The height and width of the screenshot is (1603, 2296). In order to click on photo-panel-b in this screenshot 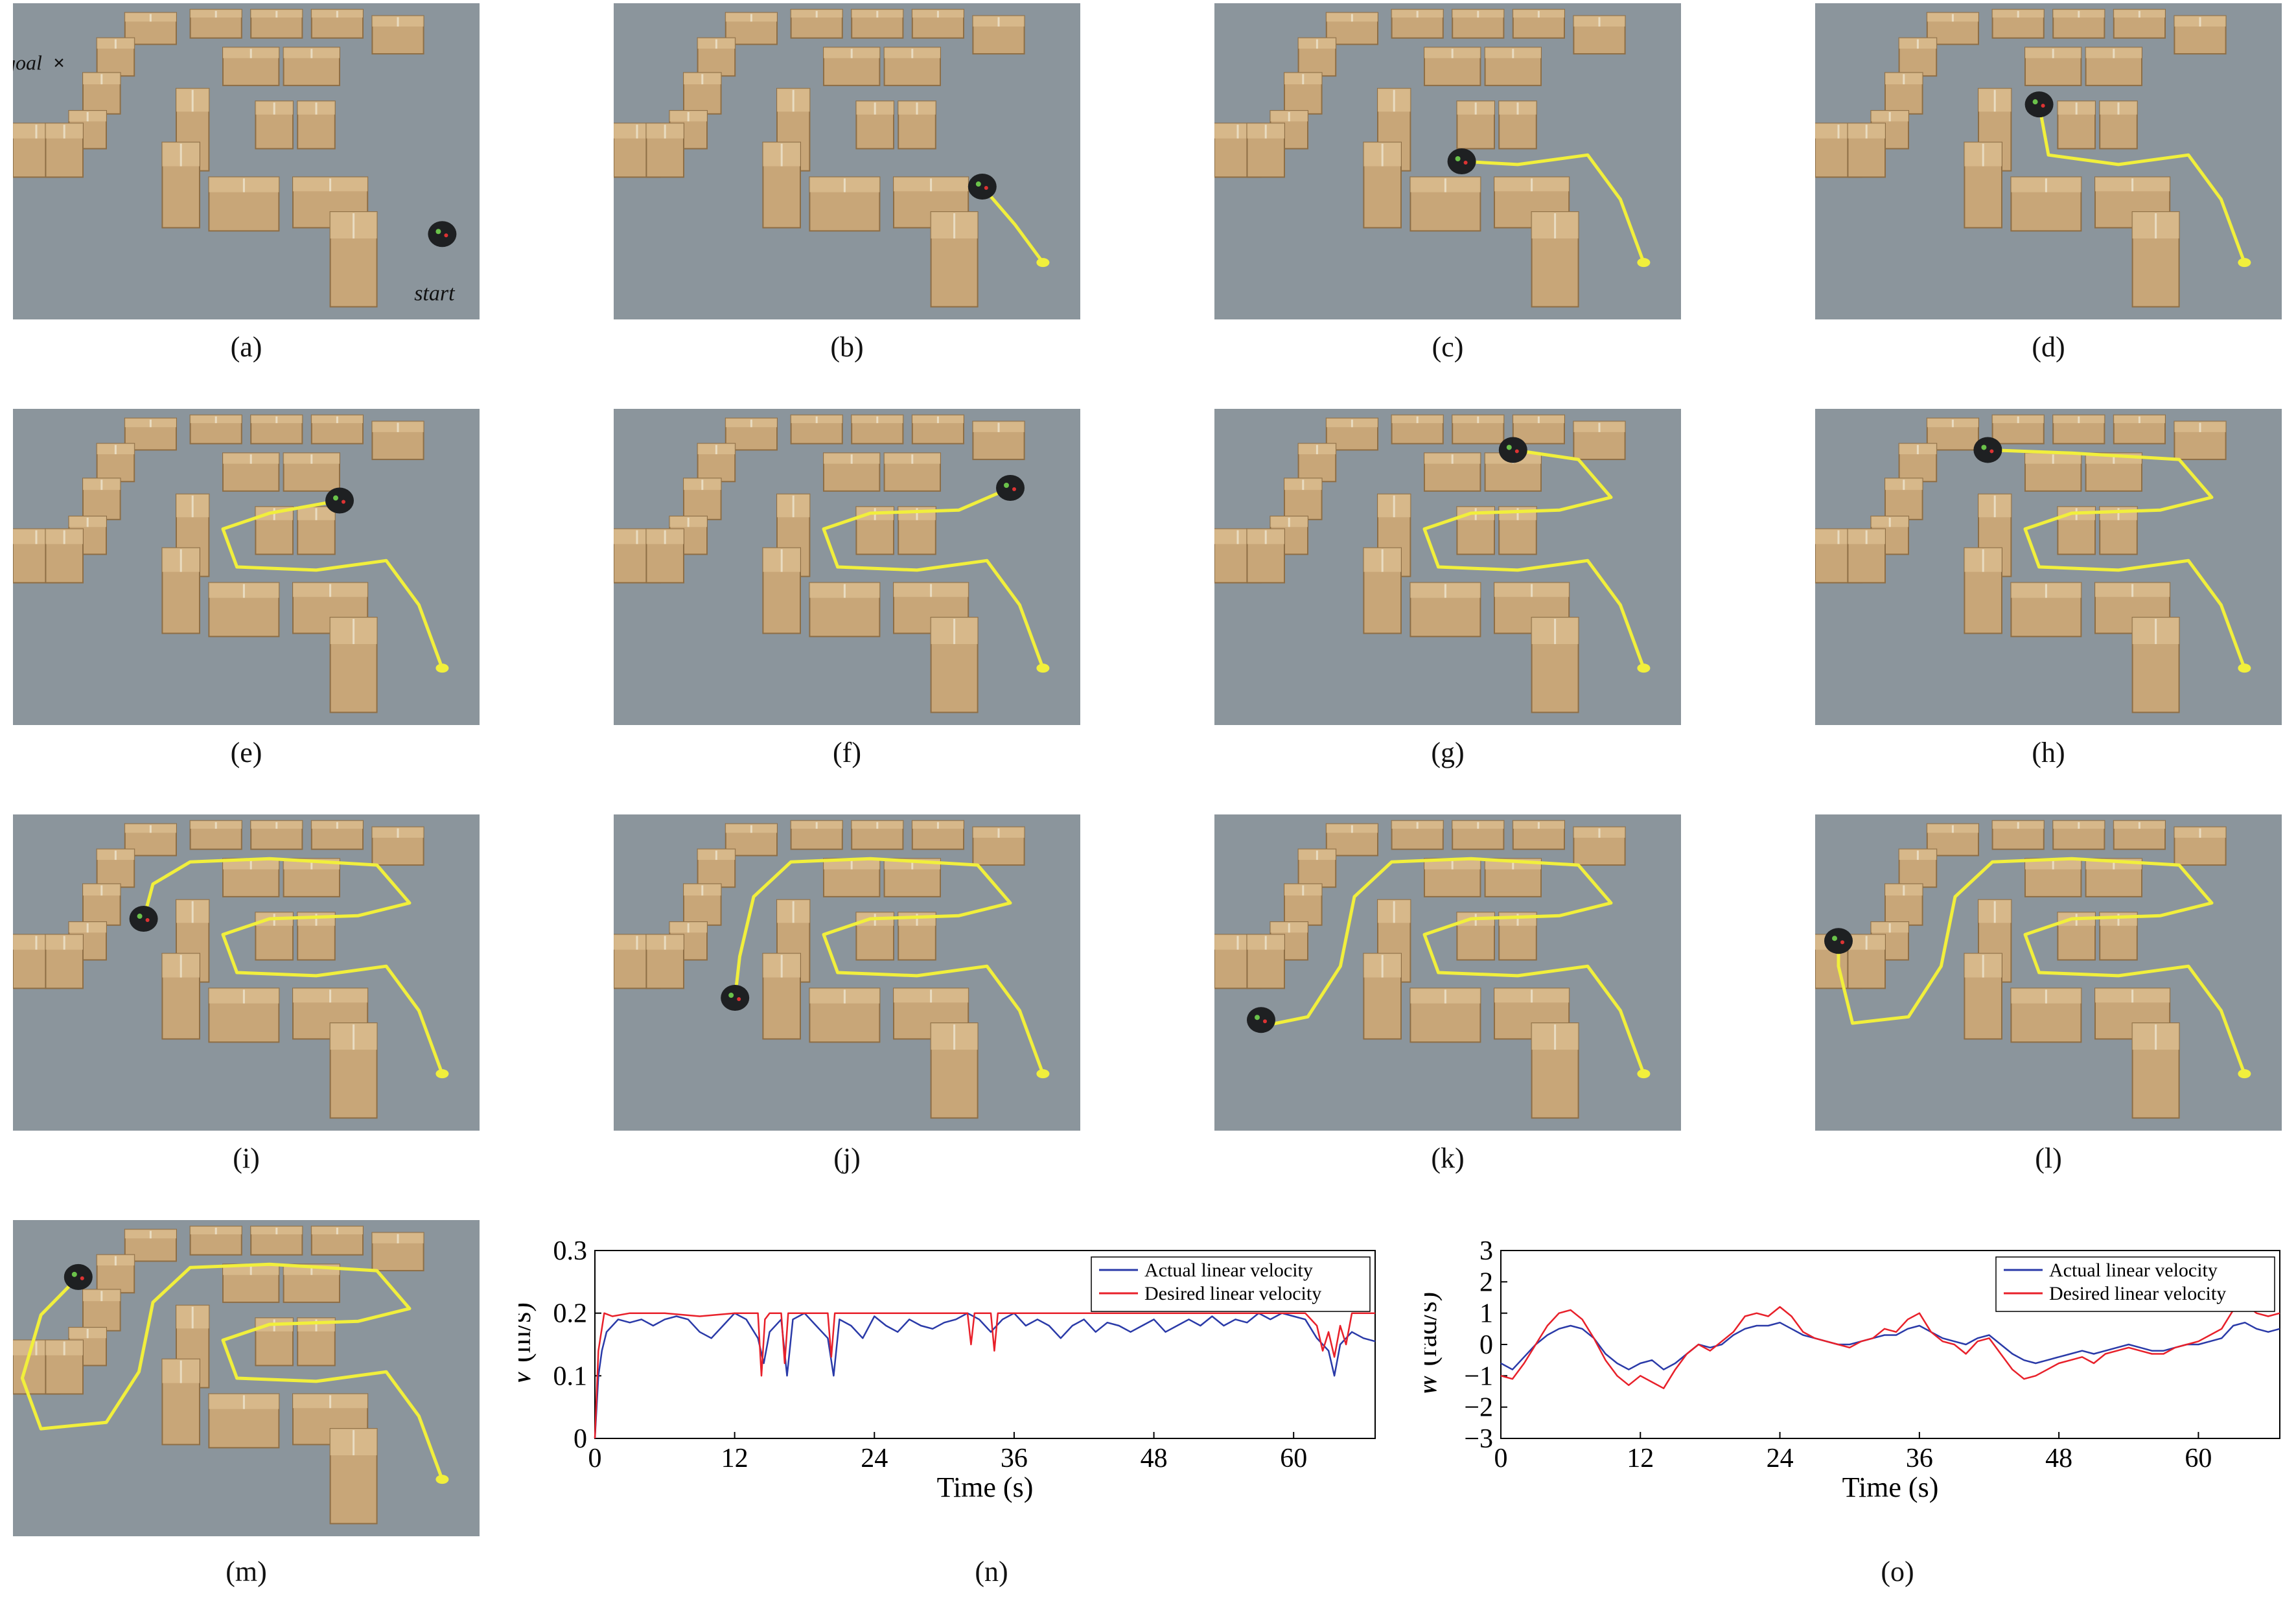, I will do `click(847, 161)`.